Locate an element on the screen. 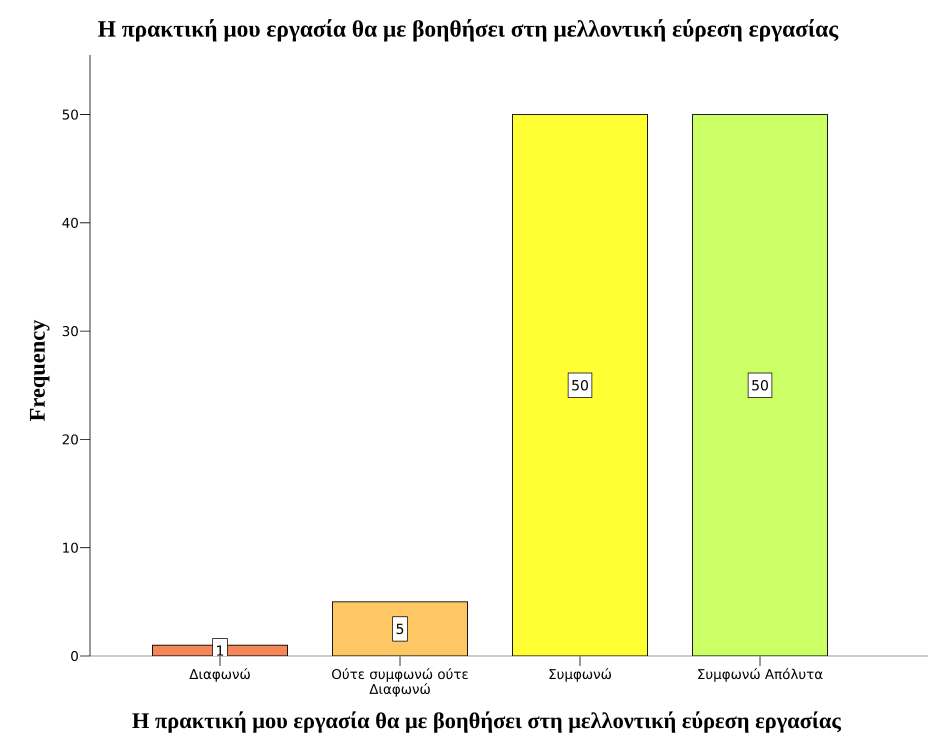  y-tick-label: 10 is located at coordinates (70, 547).